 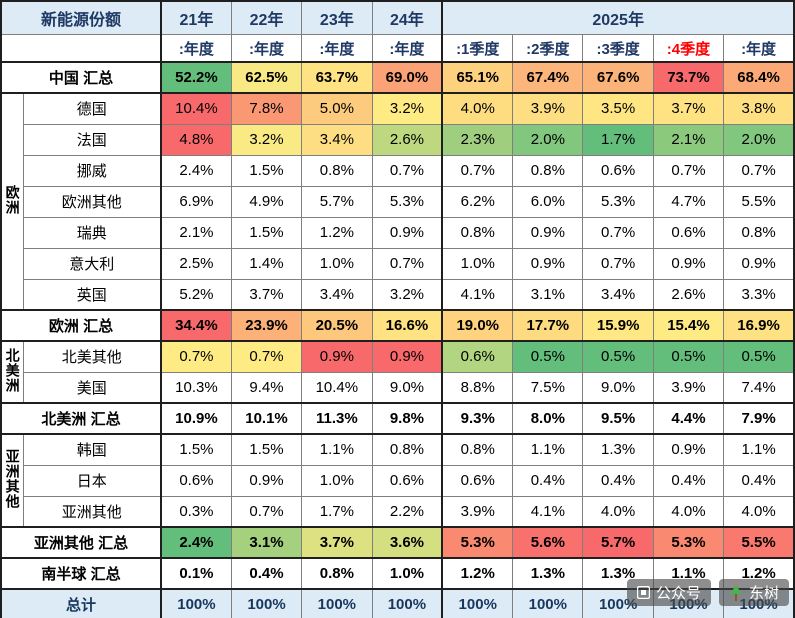 I want to click on table-row: 日本 0.6% 0.9% 1.0% 0.6% 0.6% 0.4% 0.4% 0.4% 0.4%, so click(x=398, y=480).